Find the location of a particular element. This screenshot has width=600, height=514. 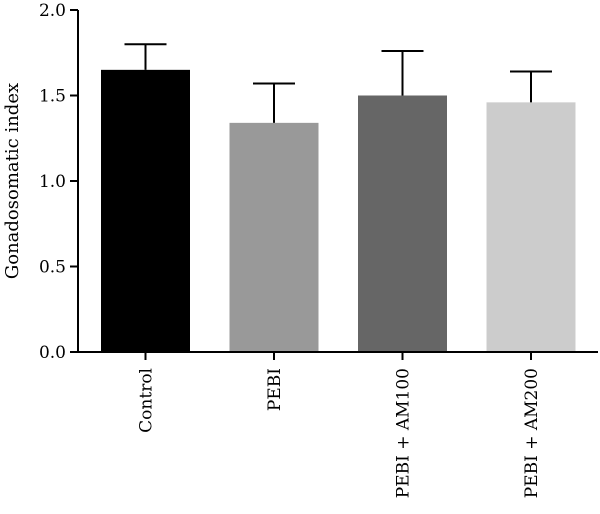

x-tick-label: PEBI is located at coordinates (275, 389).